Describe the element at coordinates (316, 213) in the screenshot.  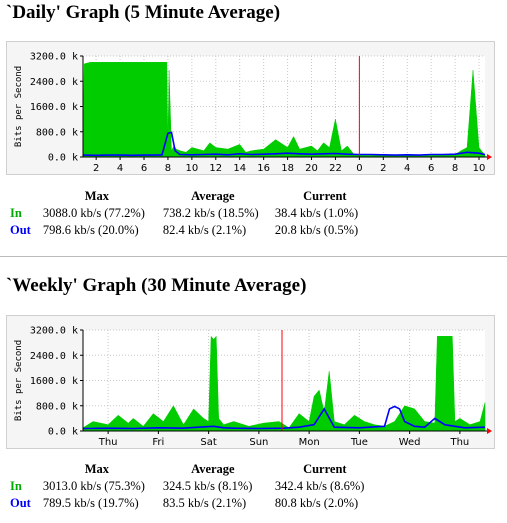
I see `daily-in-current: 38.4 kb/s (1.0%)` at that location.